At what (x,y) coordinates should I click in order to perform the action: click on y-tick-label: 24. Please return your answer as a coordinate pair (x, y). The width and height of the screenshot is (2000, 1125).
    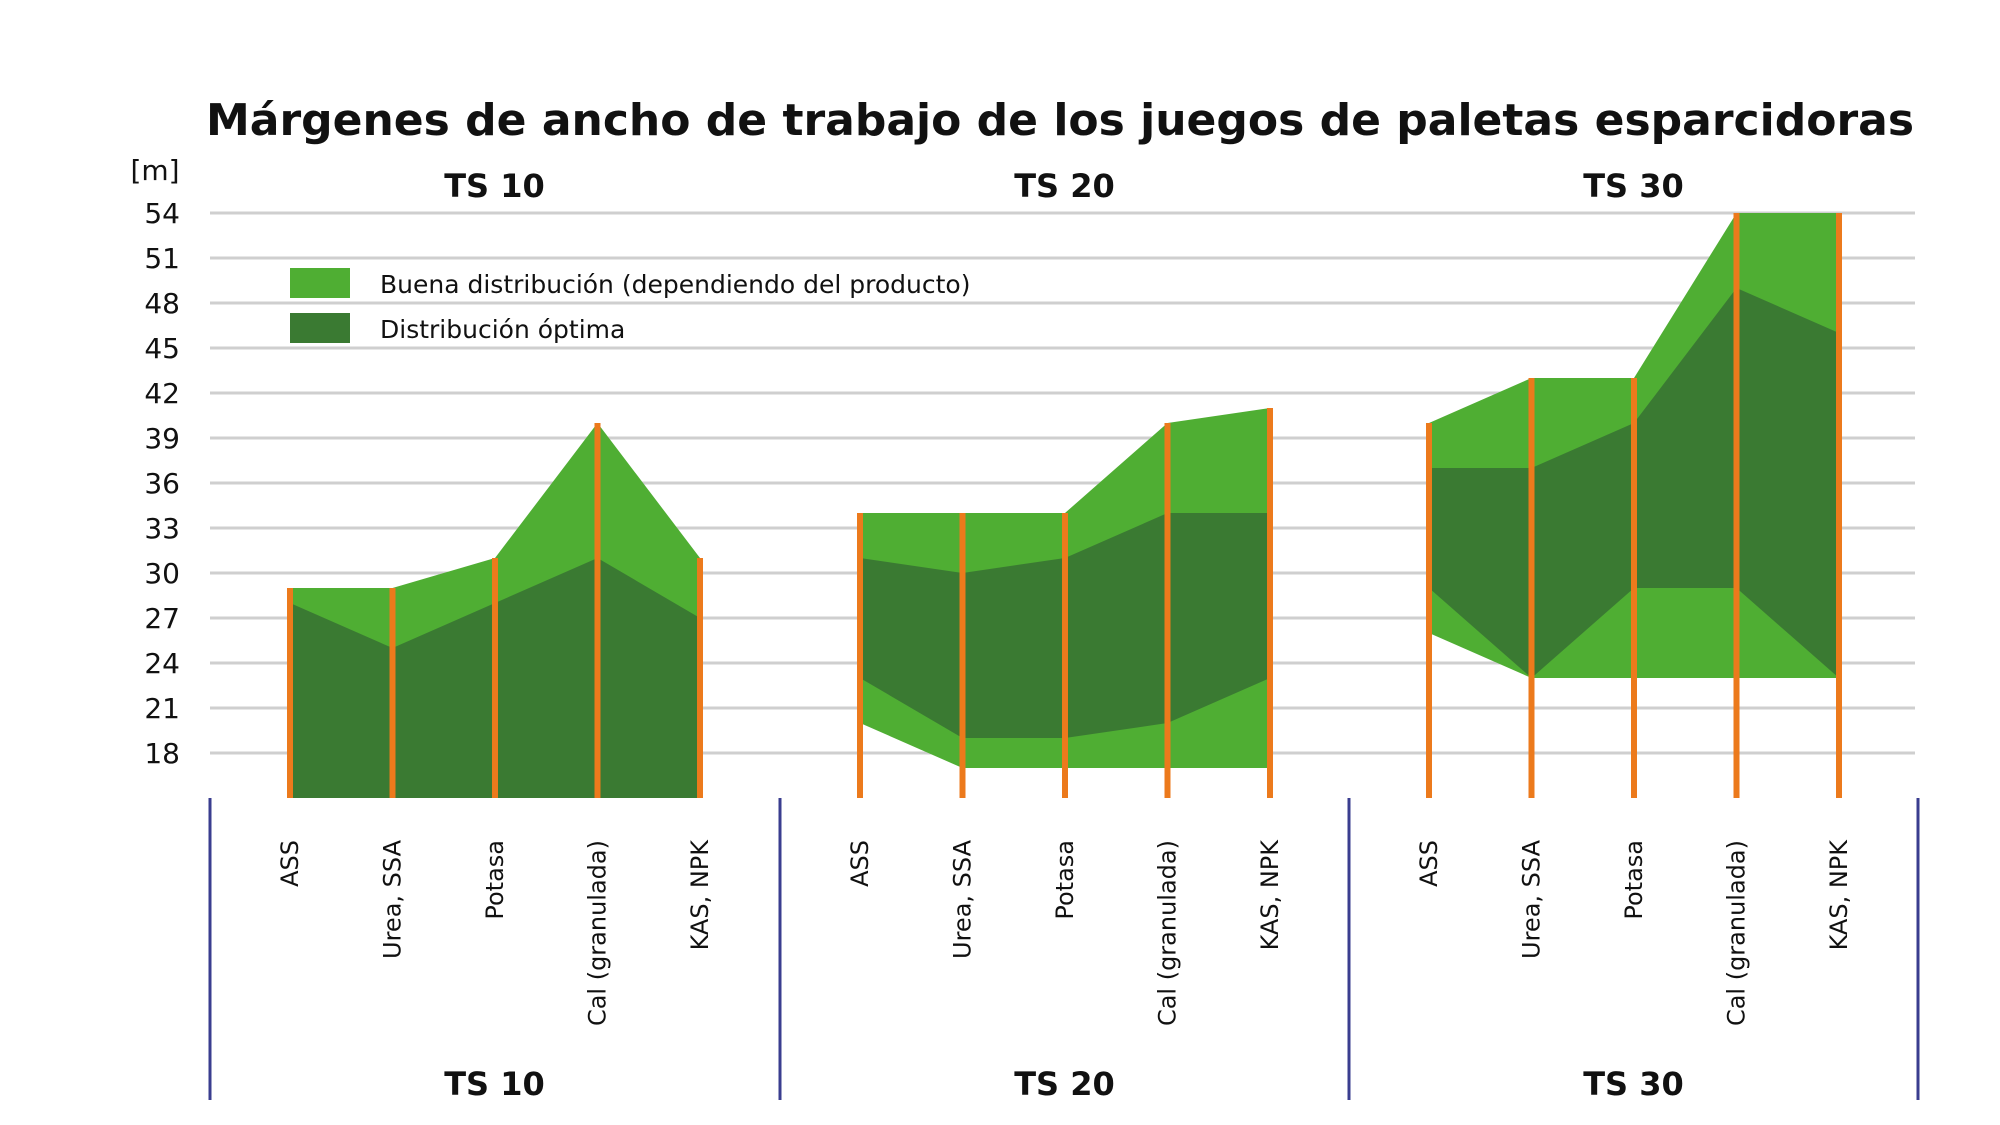
    Looking at the image, I should click on (162, 663).